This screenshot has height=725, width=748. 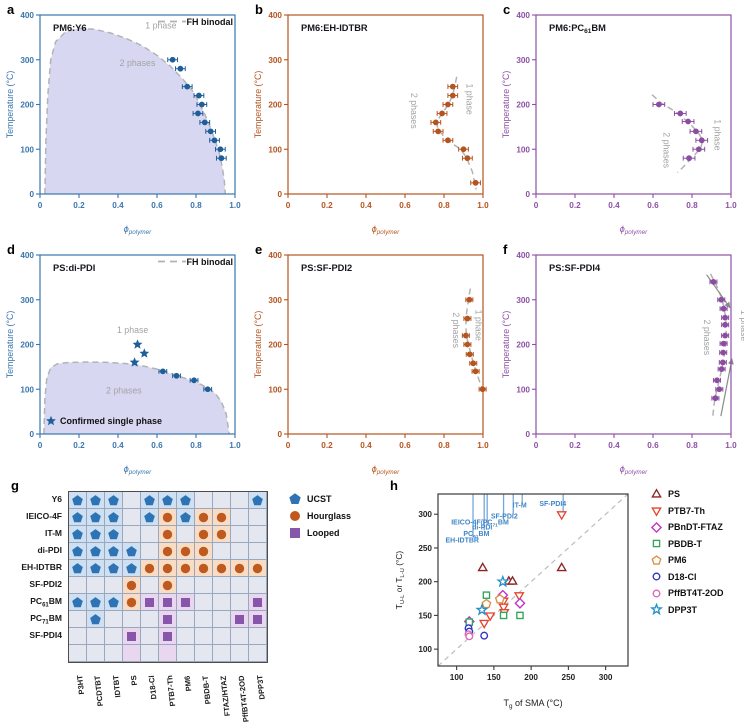 I want to click on matrix-col-label: PTB7-Th, so click(x=171, y=691).